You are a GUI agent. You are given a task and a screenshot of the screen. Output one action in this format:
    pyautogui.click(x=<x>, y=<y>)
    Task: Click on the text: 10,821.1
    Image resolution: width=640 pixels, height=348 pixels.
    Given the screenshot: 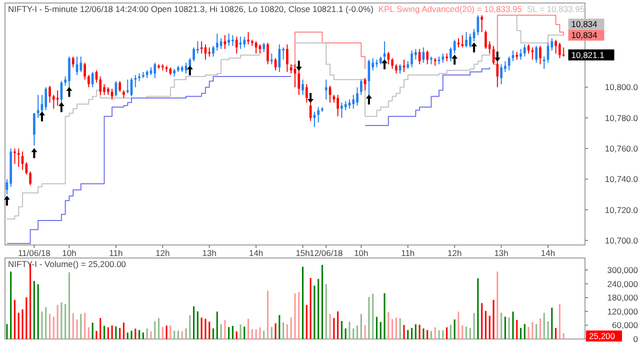 What is the action you would take?
    pyautogui.click(x=587, y=55)
    